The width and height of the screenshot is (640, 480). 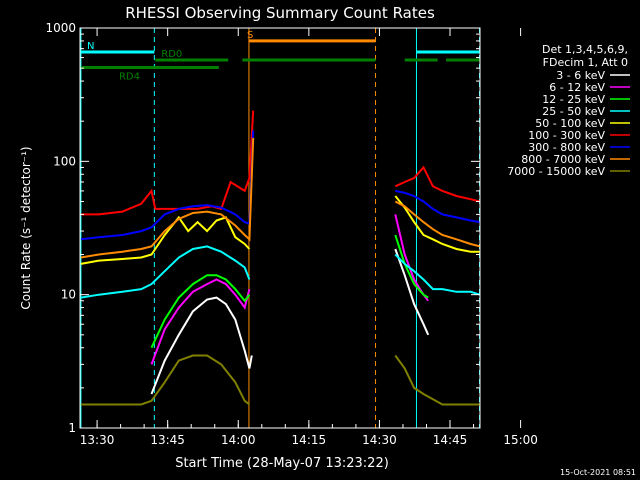 I want to click on legend-label-8: 7000 - 15000 keV, so click(x=556, y=171).